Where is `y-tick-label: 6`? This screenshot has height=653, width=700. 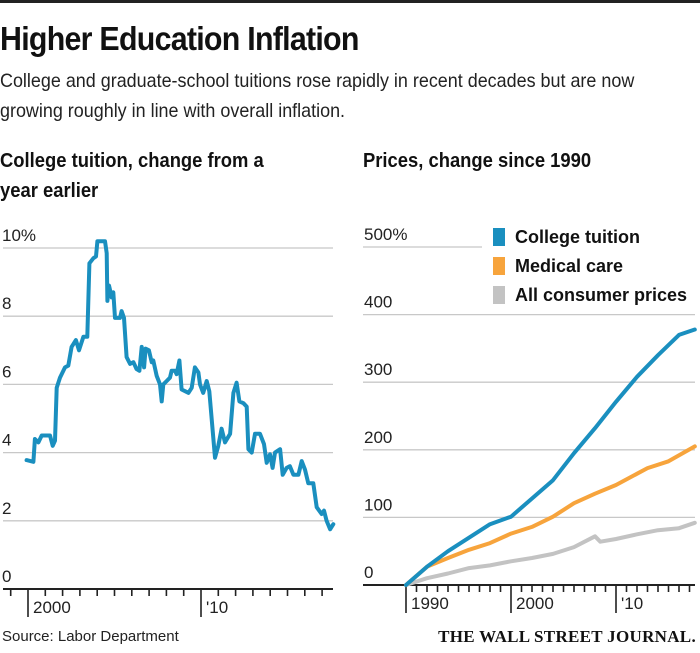
y-tick-label: 6 is located at coordinates (6, 371).